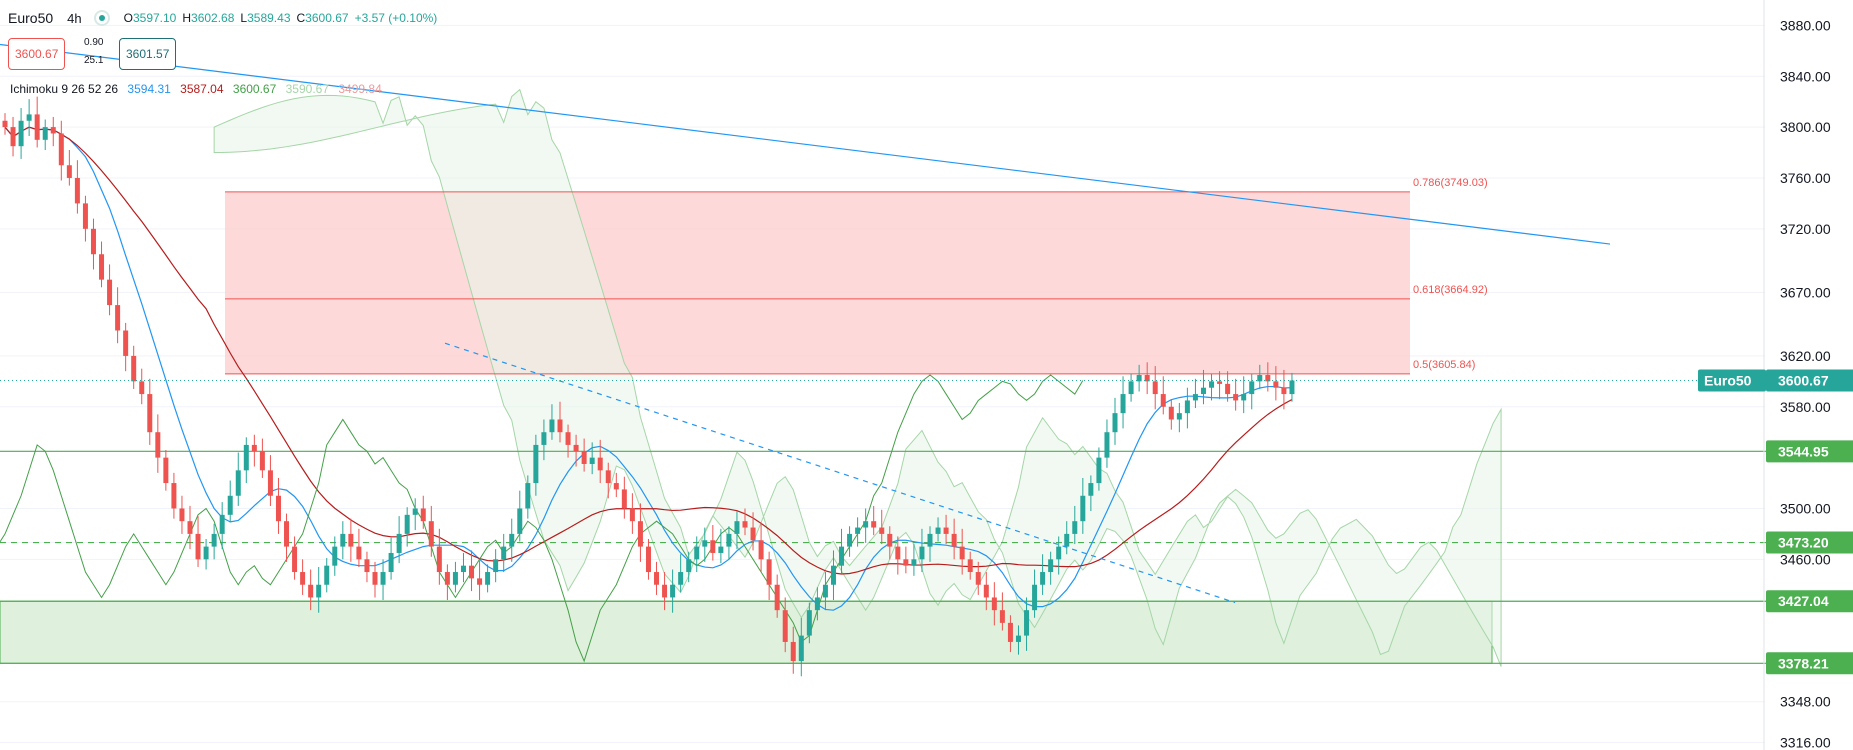  I want to click on sell-button: 3600.67, so click(37, 54).